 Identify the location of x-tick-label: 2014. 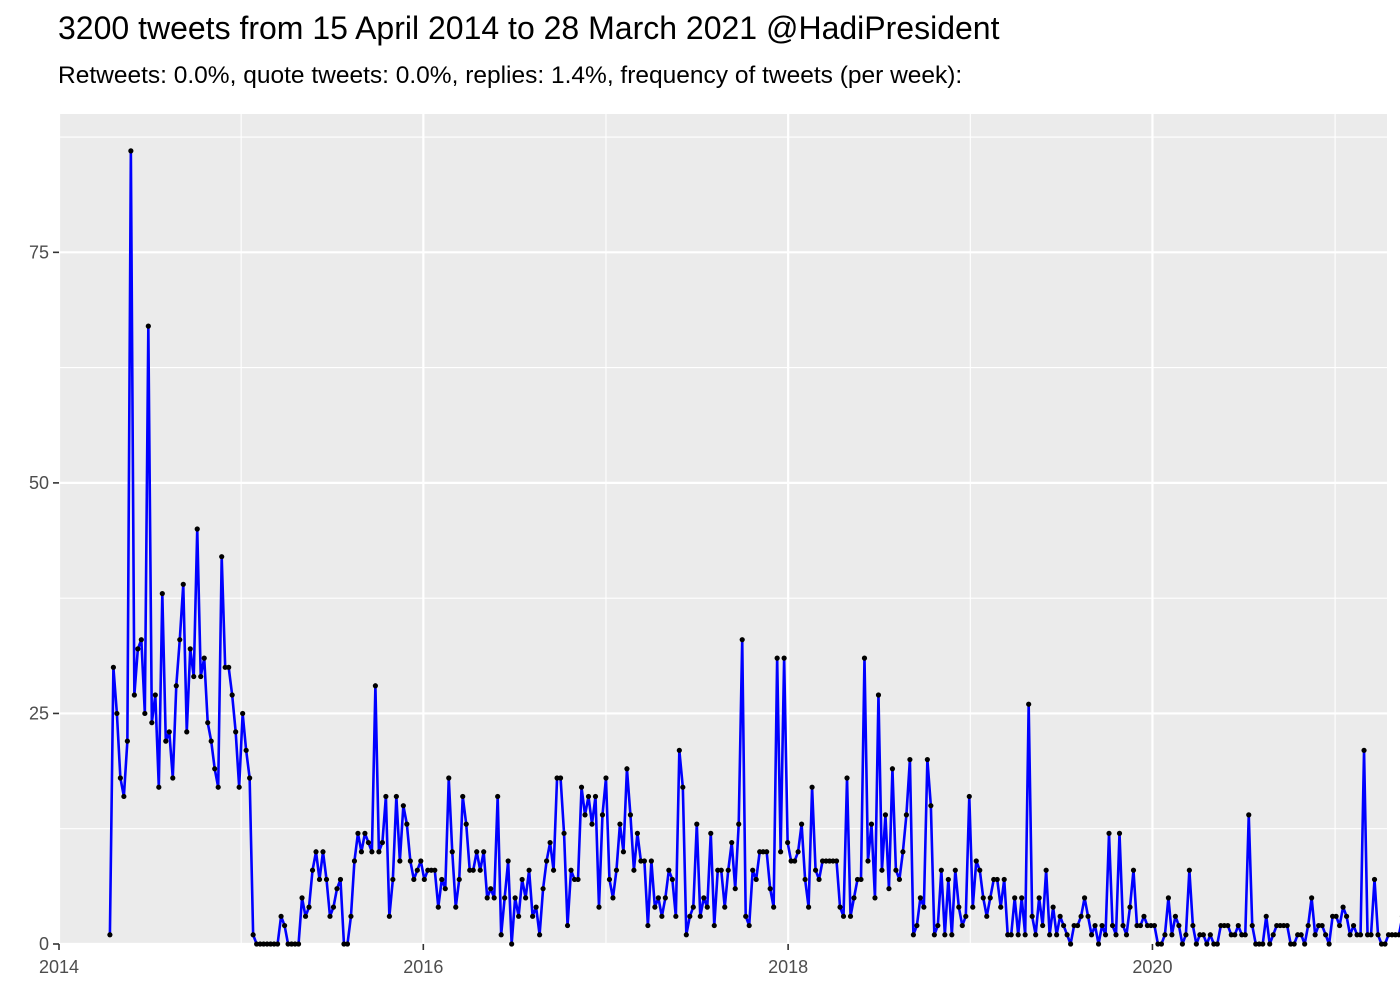
(59, 967).